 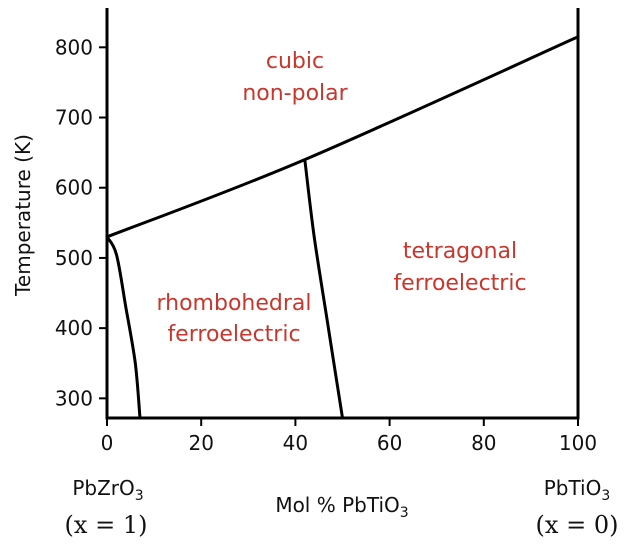 What do you see at coordinates (389, 443) in the screenshot?
I see `x-tick-label: 60` at bounding box center [389, 443].